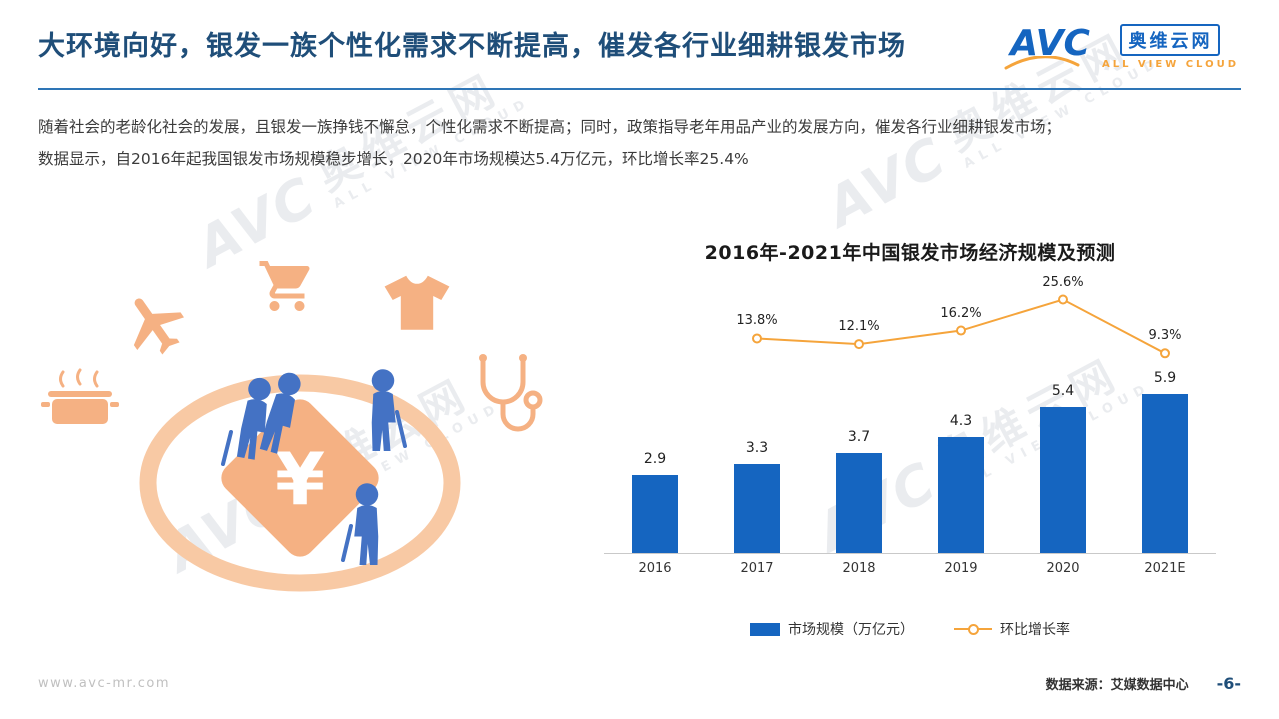 Image resolution: width=1279 pixels, height=719 pixels. Describe the element at coordinates (973, 629) in the screenshot. I see `legend-line-swatch-icon` at that location.